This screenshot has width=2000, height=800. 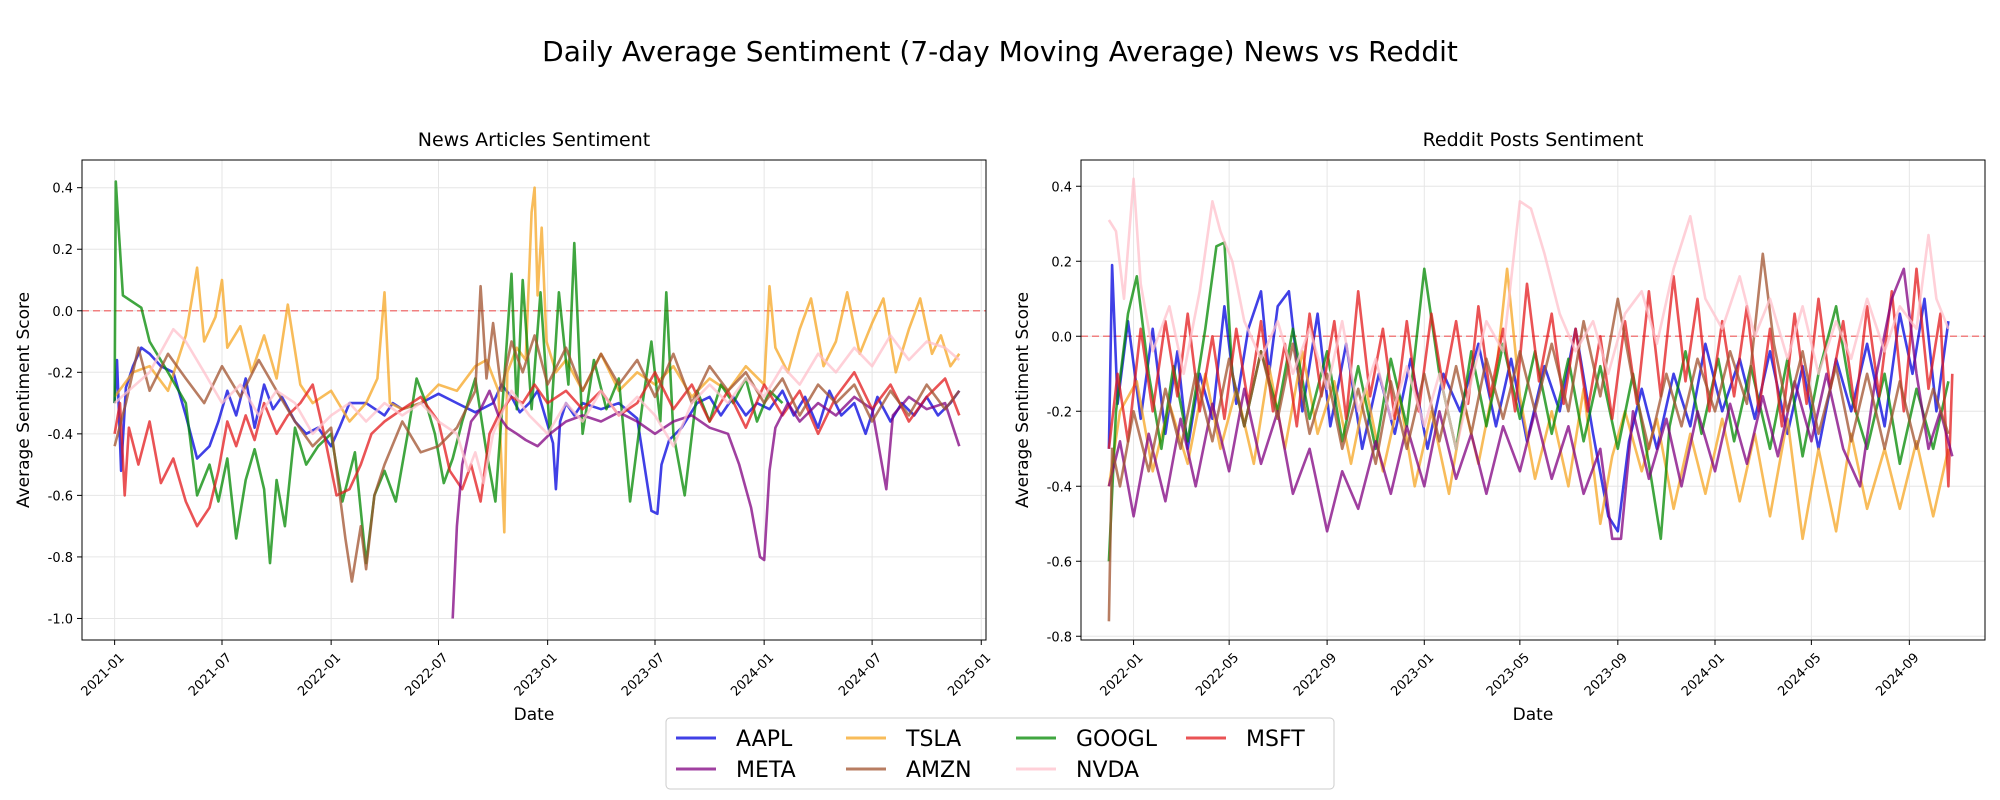 What do you see at coordinates (1059, 487) in the screenshot?
I see `reddit-y-tick-label: -0.4` at bounding box center [1059, 487].